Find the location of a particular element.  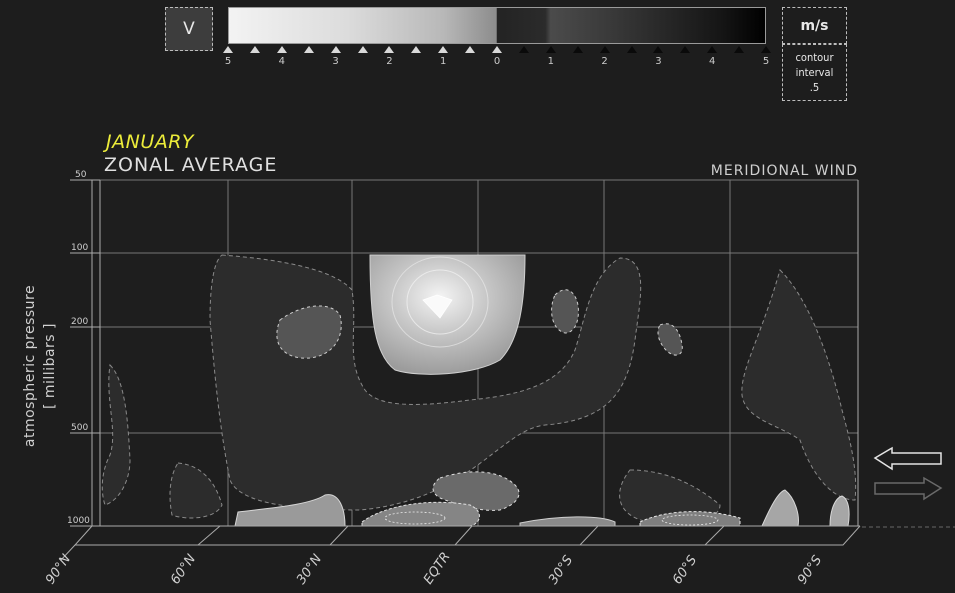

variable-label: V is located at coordinates (189, 29).